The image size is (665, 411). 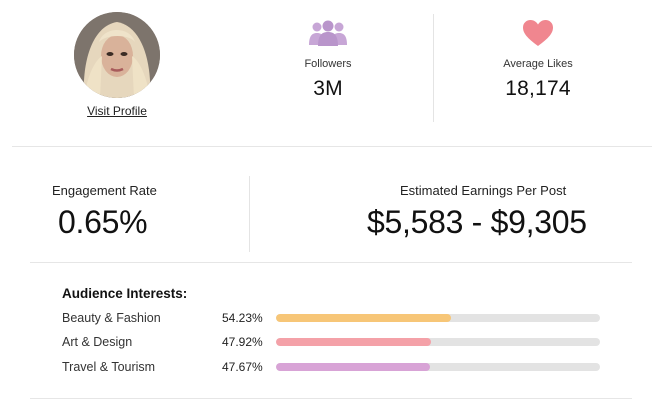 What do you see at coordinates (538, 64) in the screenshot?
I see `average-likes-label: Average Likes` at bounding box center [538, 64].